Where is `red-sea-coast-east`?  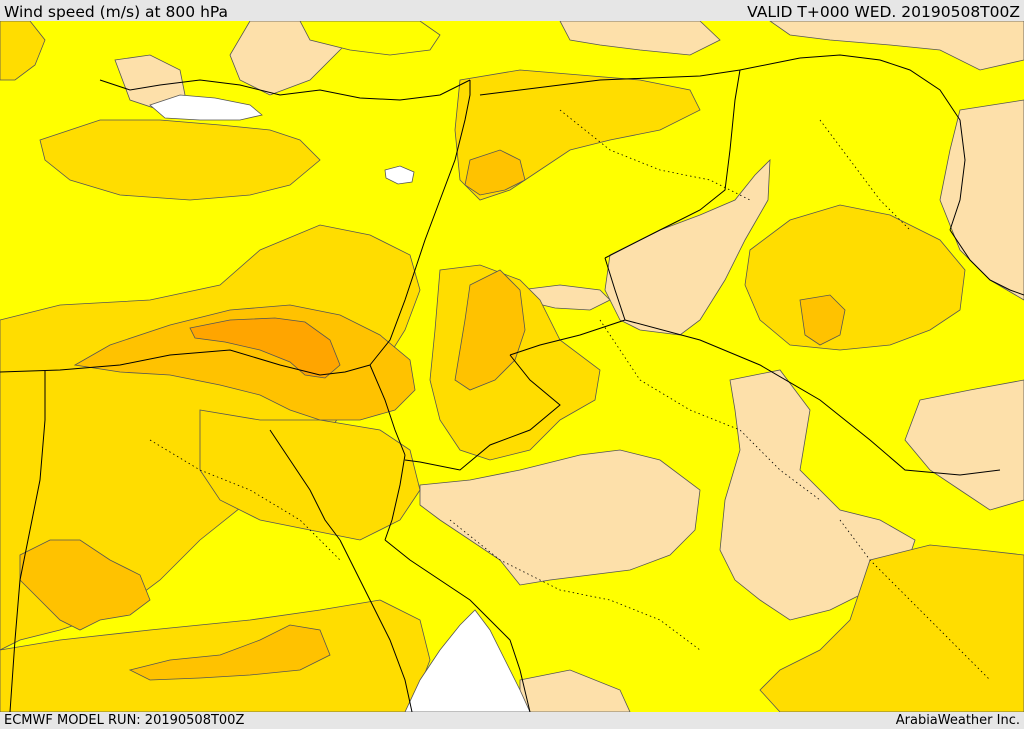 red-sea-coast-east is located at coordinates (457, 625).